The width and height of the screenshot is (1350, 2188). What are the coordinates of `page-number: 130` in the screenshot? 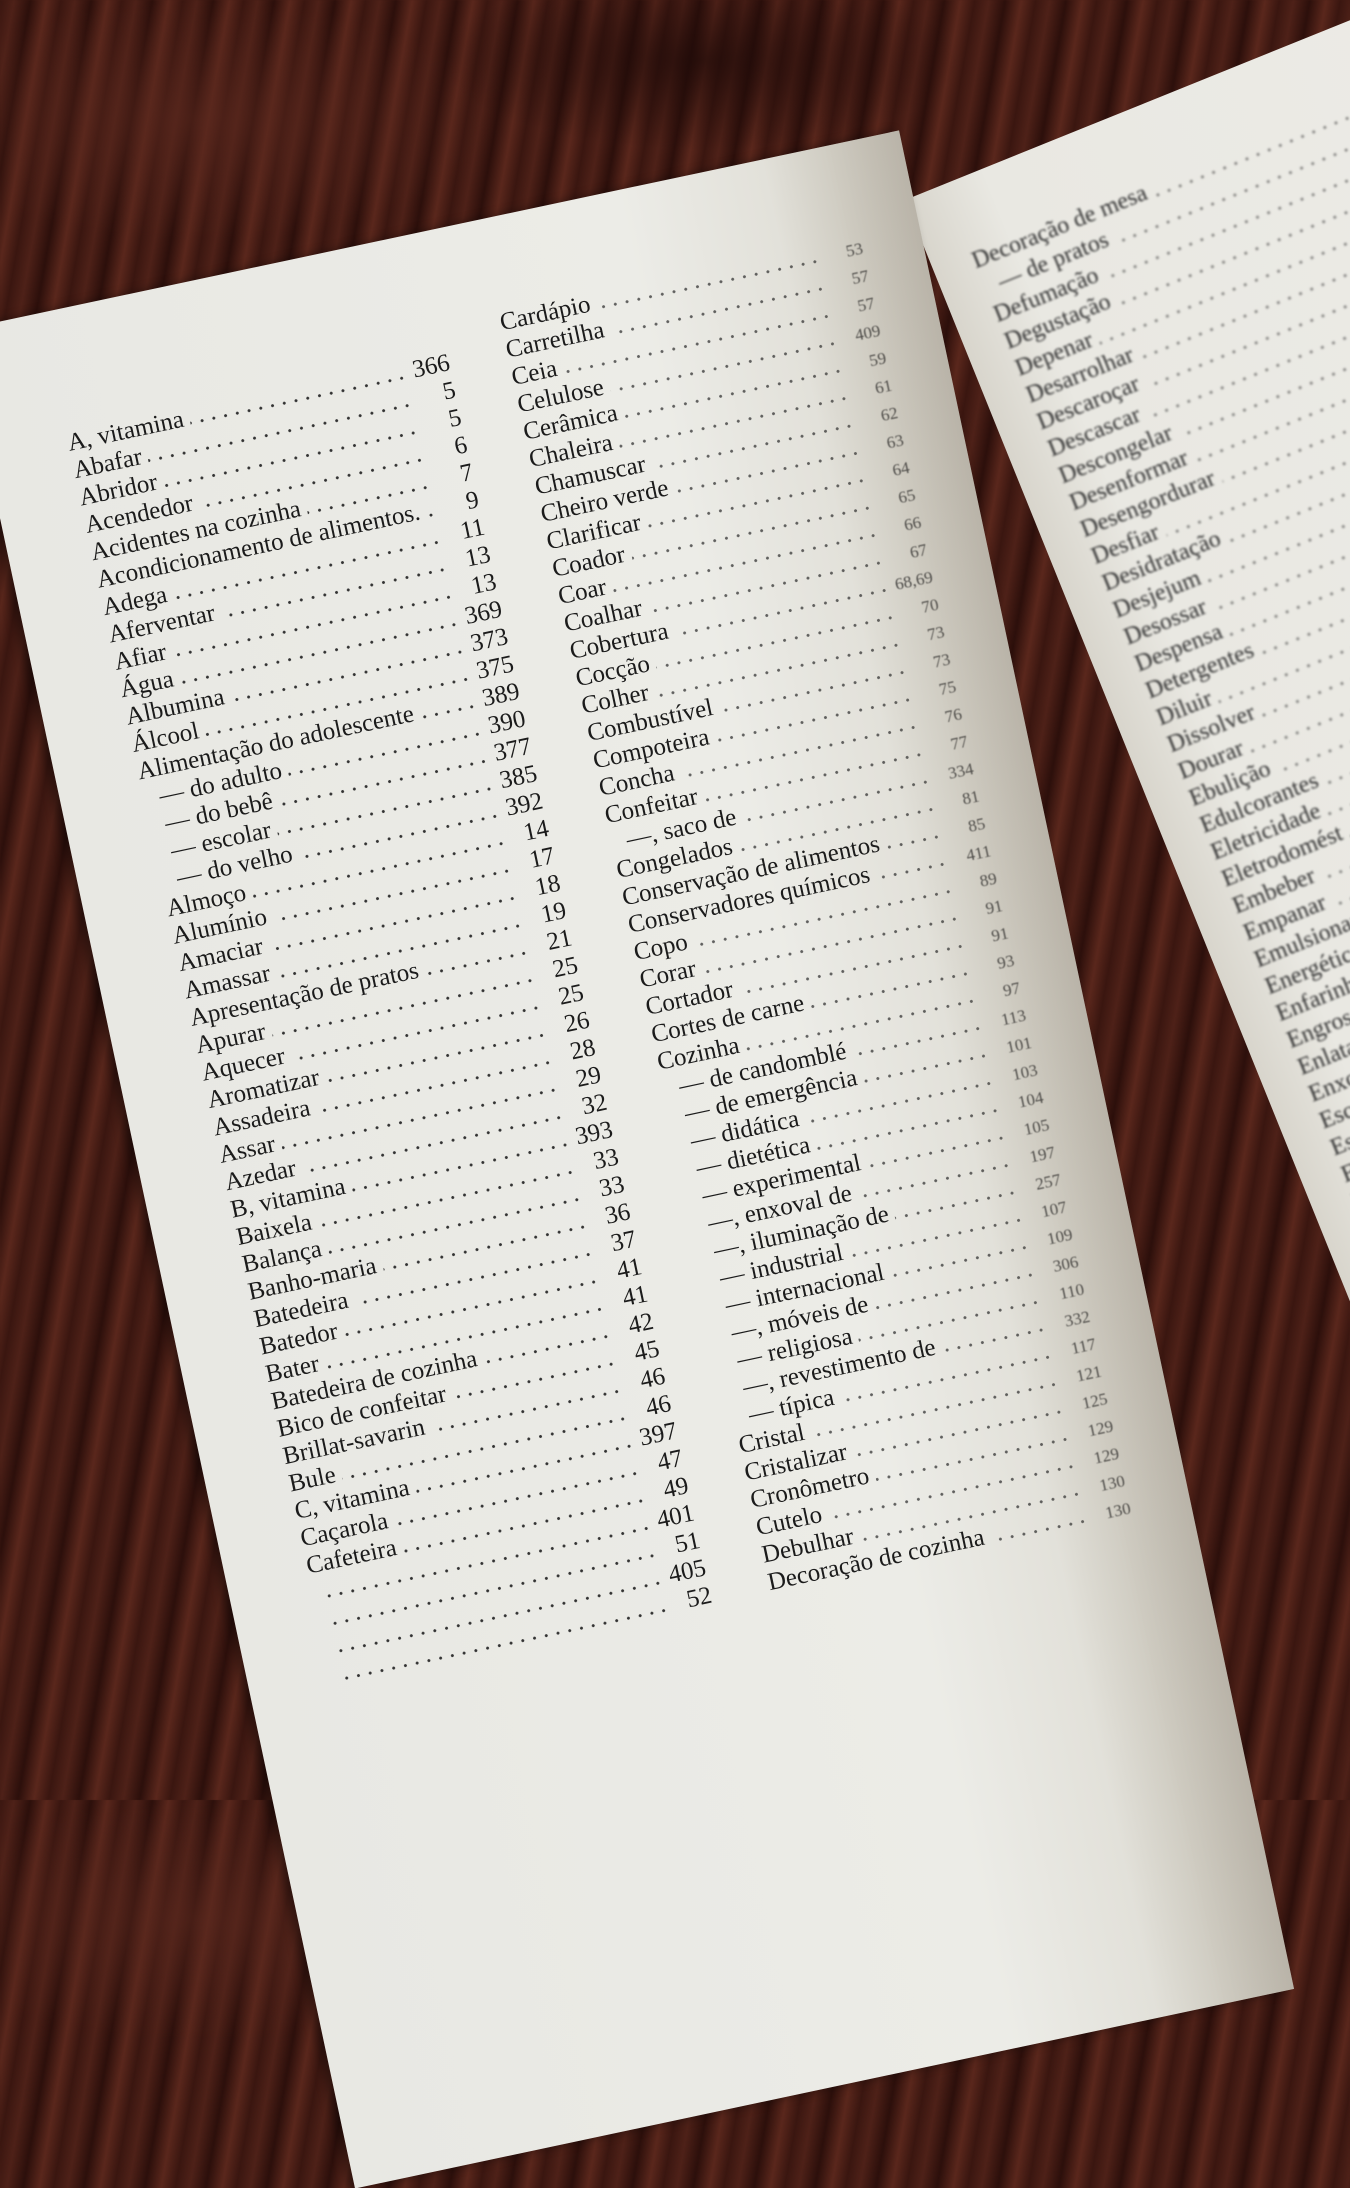 It's located at (1118, 1510).